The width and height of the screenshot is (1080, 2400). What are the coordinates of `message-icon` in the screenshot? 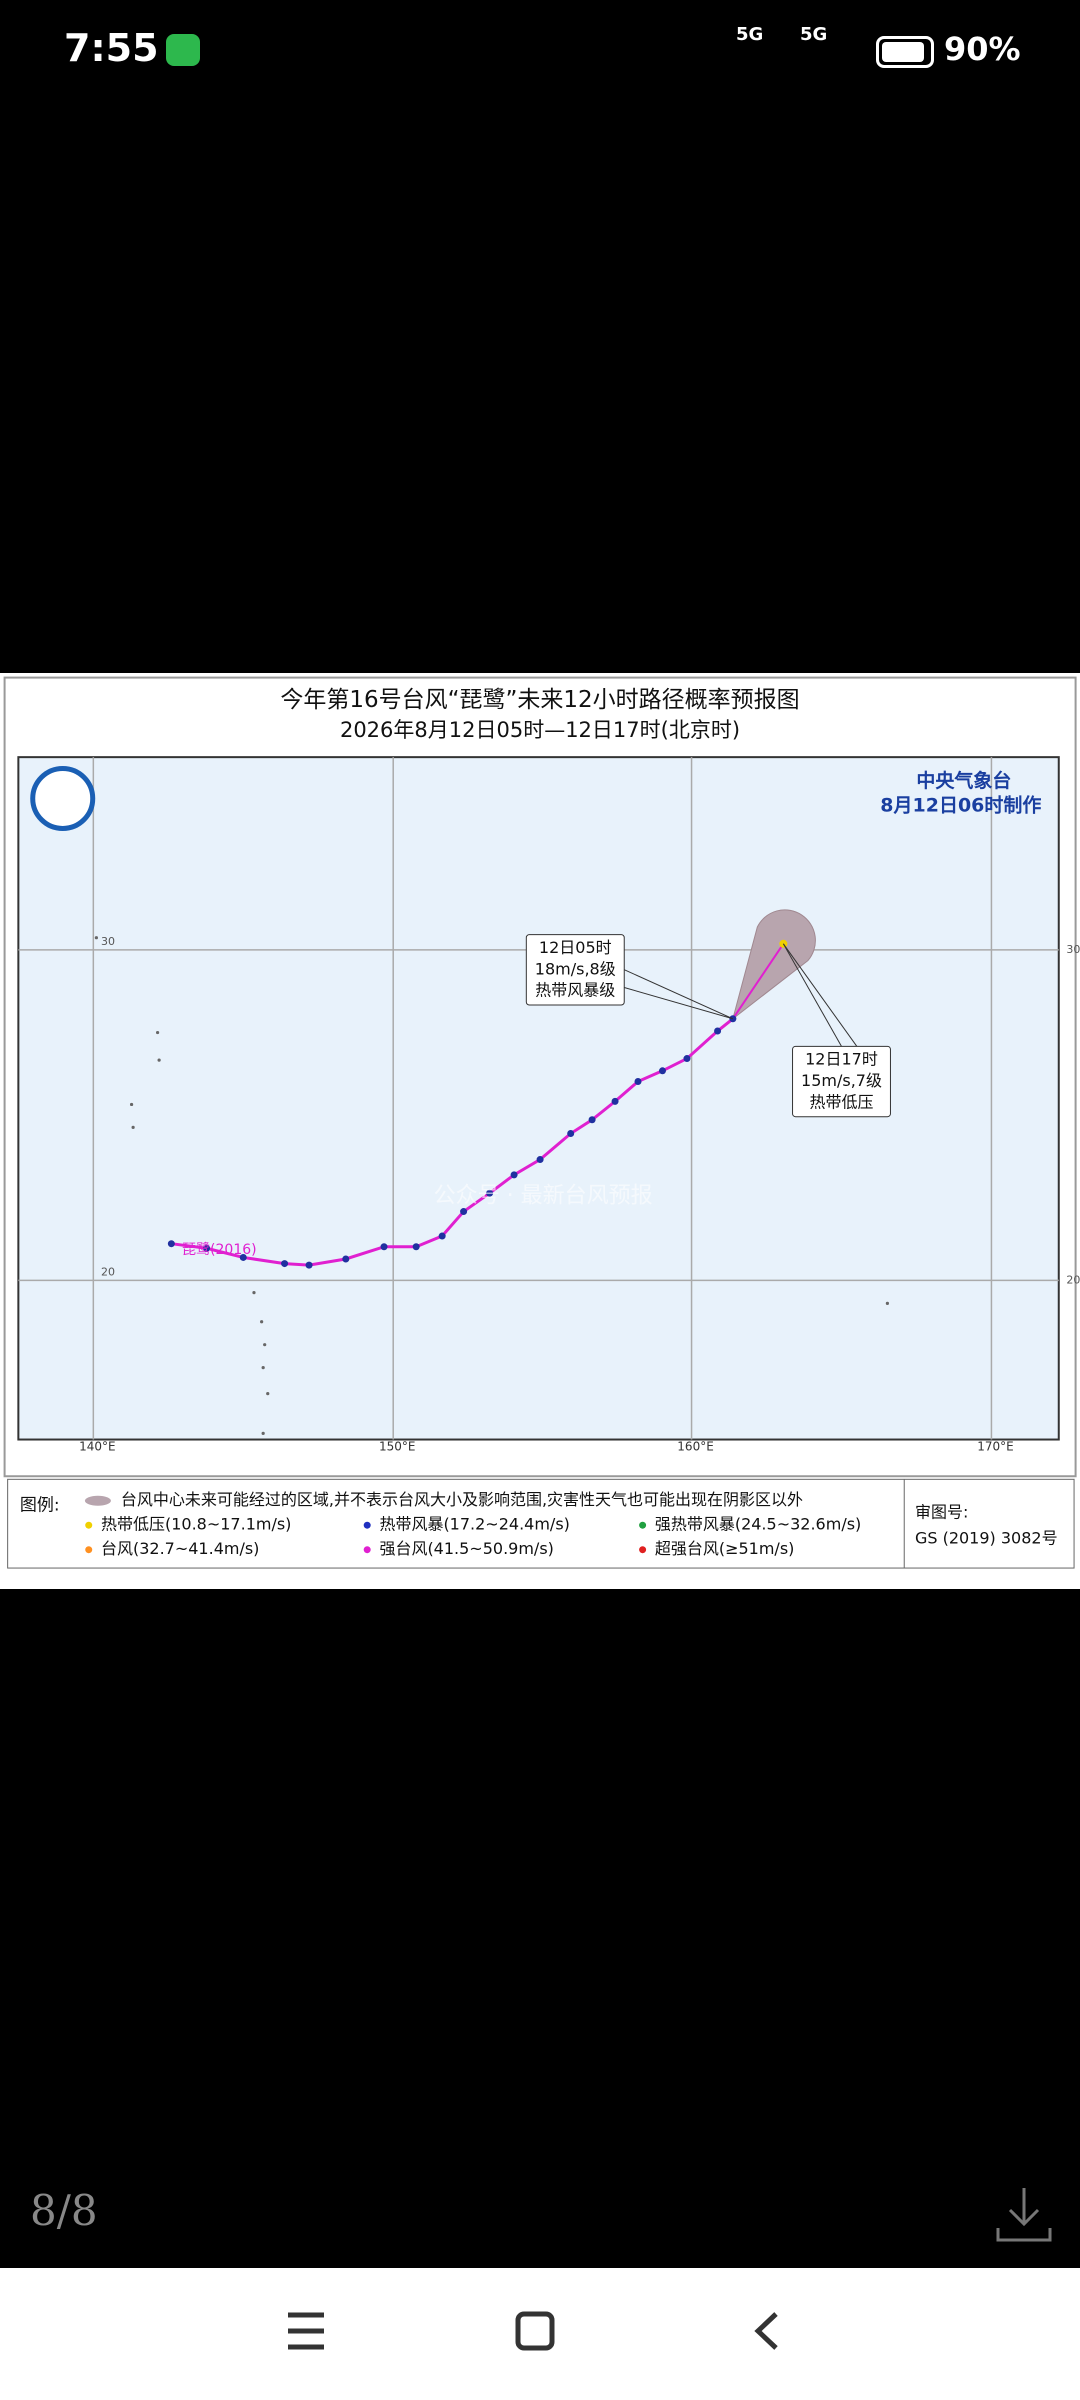 It's located at (183, 50).